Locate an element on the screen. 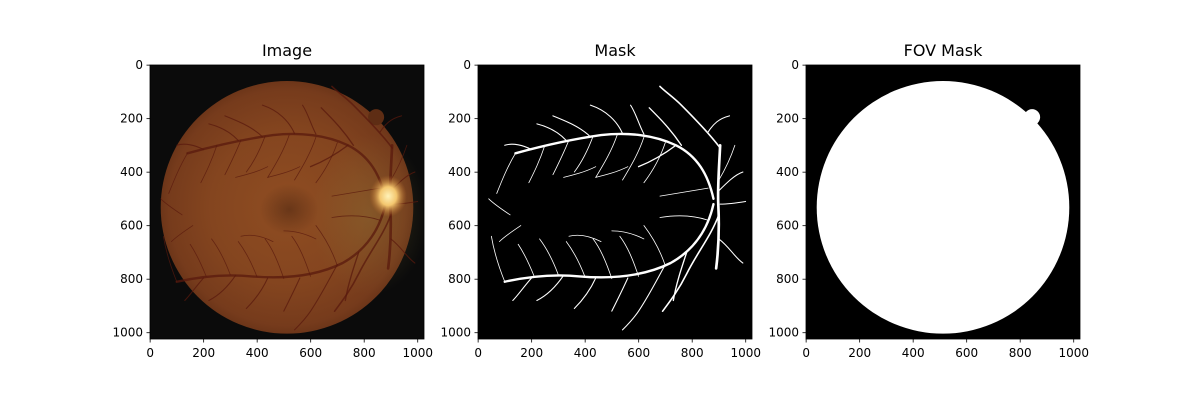  panel-title-fov: FOV Mask is located at coordinates (943, 50).